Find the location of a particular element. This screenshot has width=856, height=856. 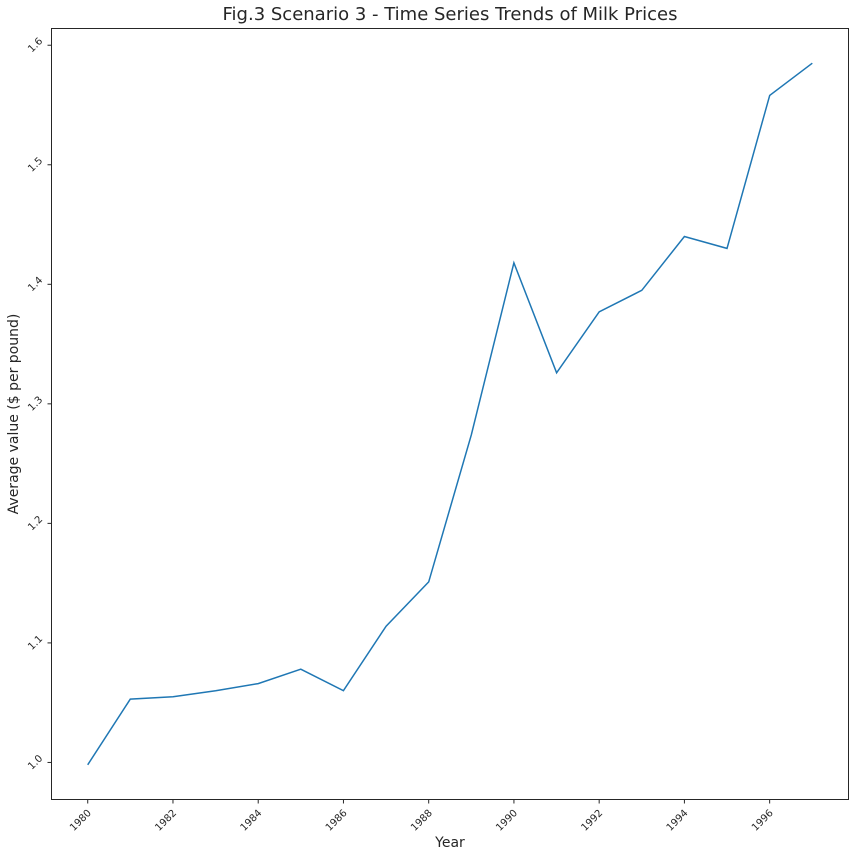

y-tick-label: 1.4 is located at coordinates (35, 284).